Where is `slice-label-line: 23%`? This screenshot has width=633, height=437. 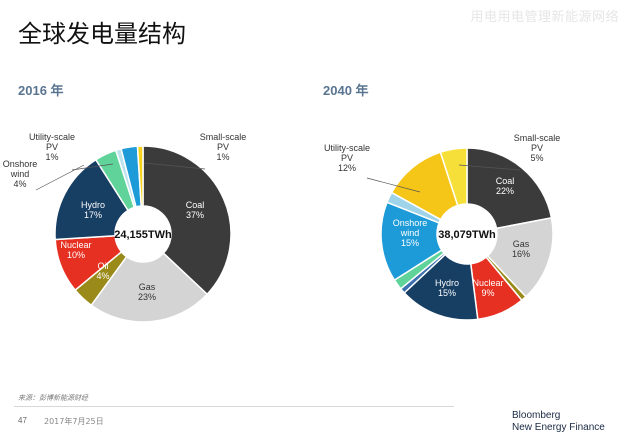
slice-label-line: 23% is located at coordinates (147, 297).